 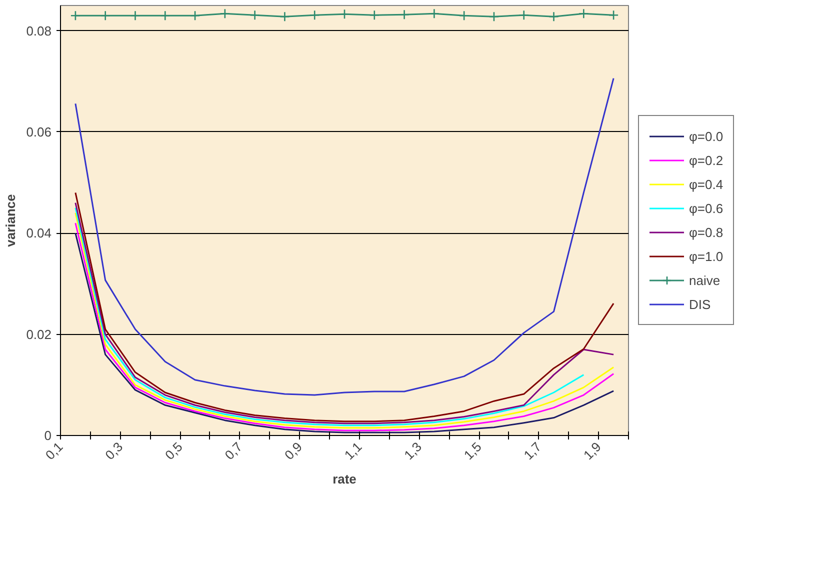 What do you see at coordinates (353, 451) in the screenshot?
I see `x-tick-label: 1,1` at bounding box center [353, 451].